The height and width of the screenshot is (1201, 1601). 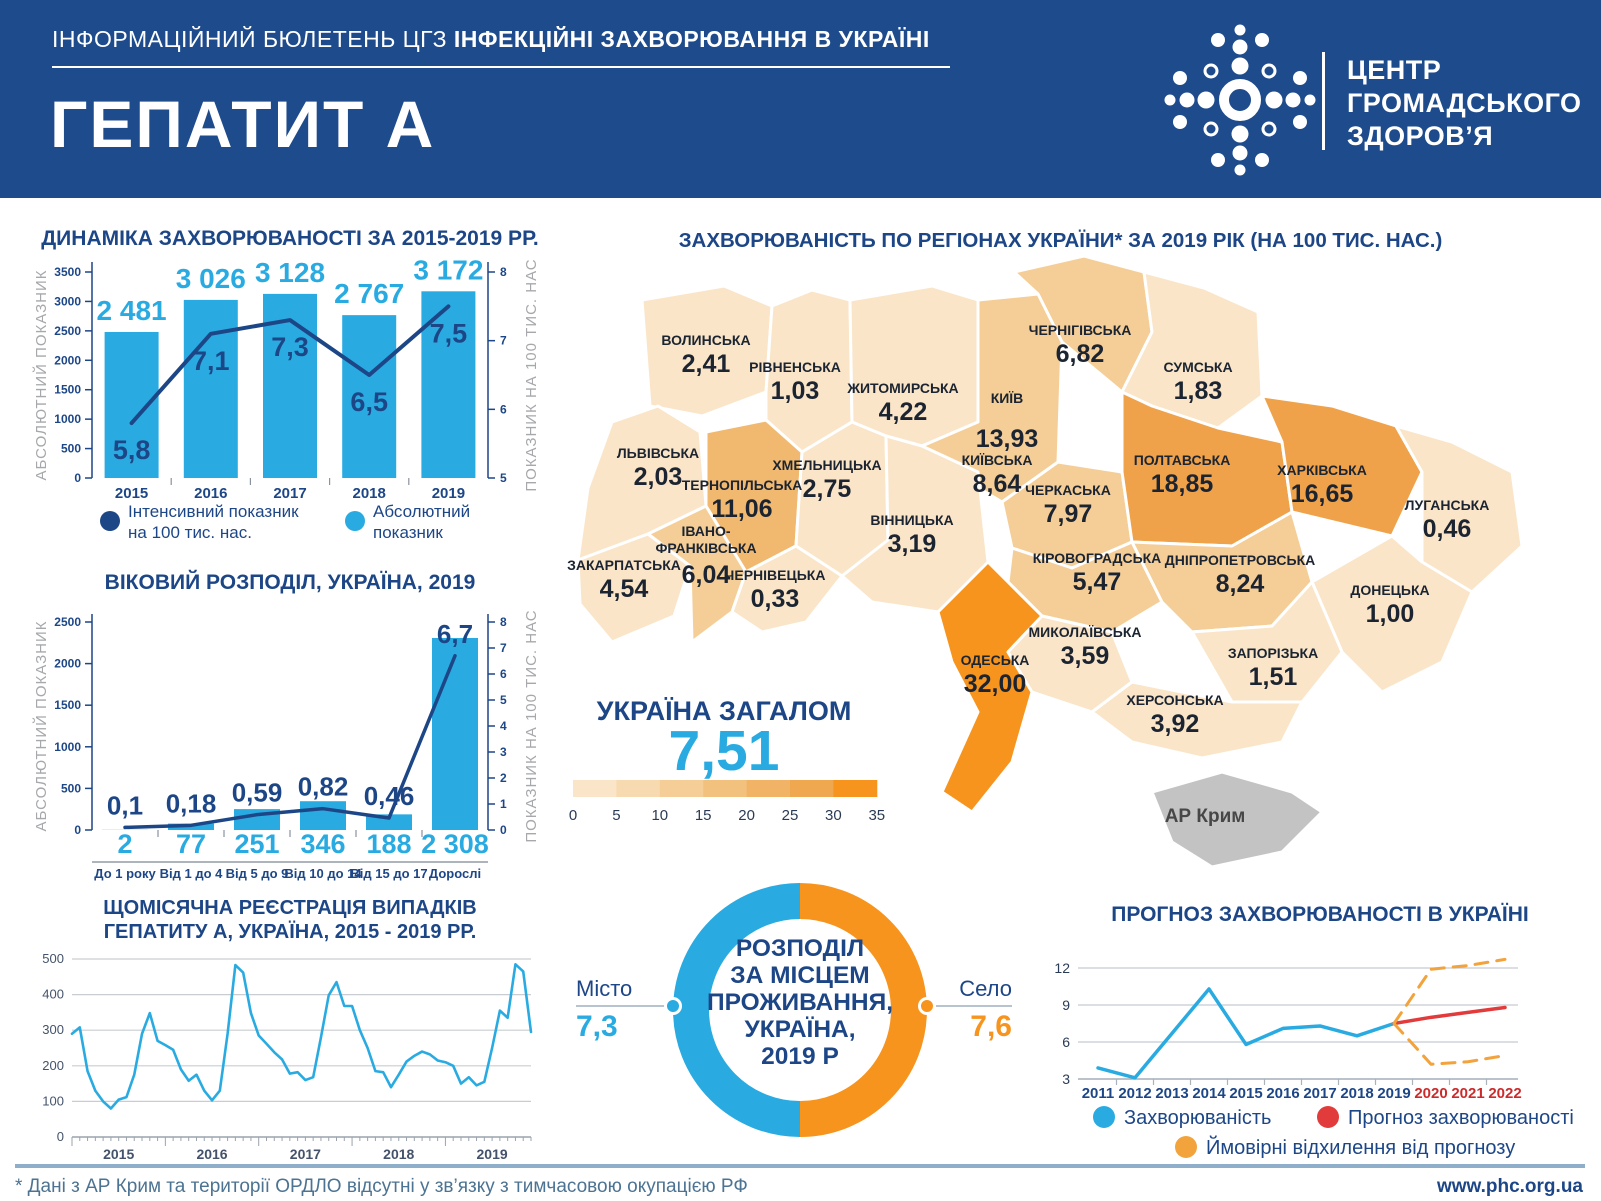 What do you see at coordinates (213, 511) in the screenshot?
I see `svg-text: Інтенсивний показник` at bounding box center [213, 511].